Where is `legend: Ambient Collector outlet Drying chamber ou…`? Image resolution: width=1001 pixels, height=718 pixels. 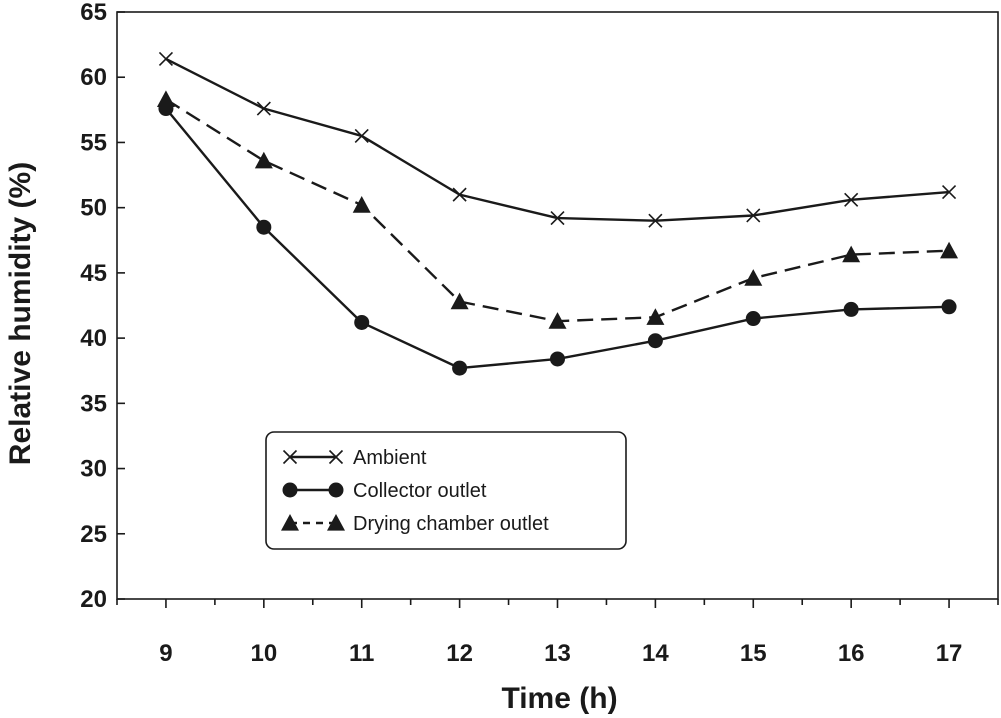
legend: Ambient Collector outlet Drying chamber ou… is located at coordinates (446, 490).